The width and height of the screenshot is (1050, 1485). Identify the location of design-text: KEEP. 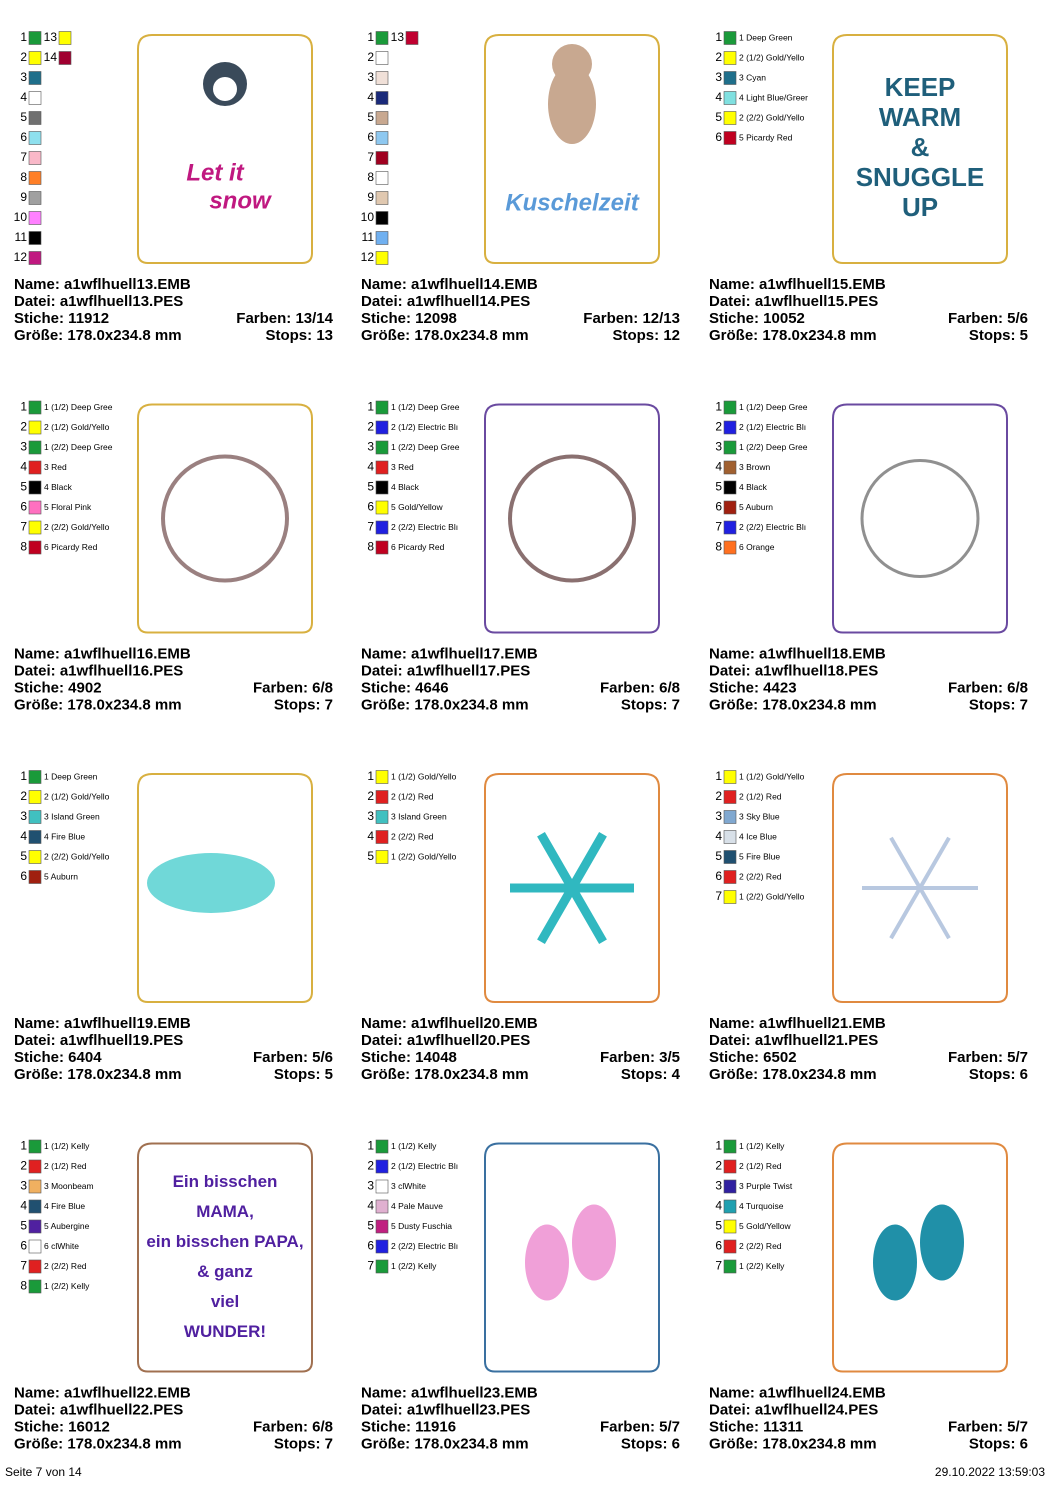
(920, 87).